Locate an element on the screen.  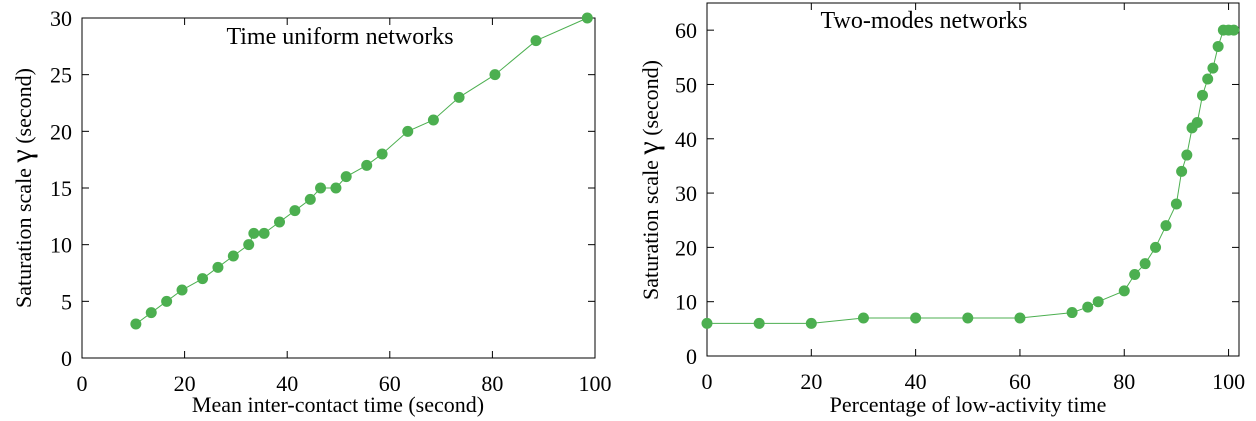
y-tick-label: 25 is located at coordinates (61, 75).